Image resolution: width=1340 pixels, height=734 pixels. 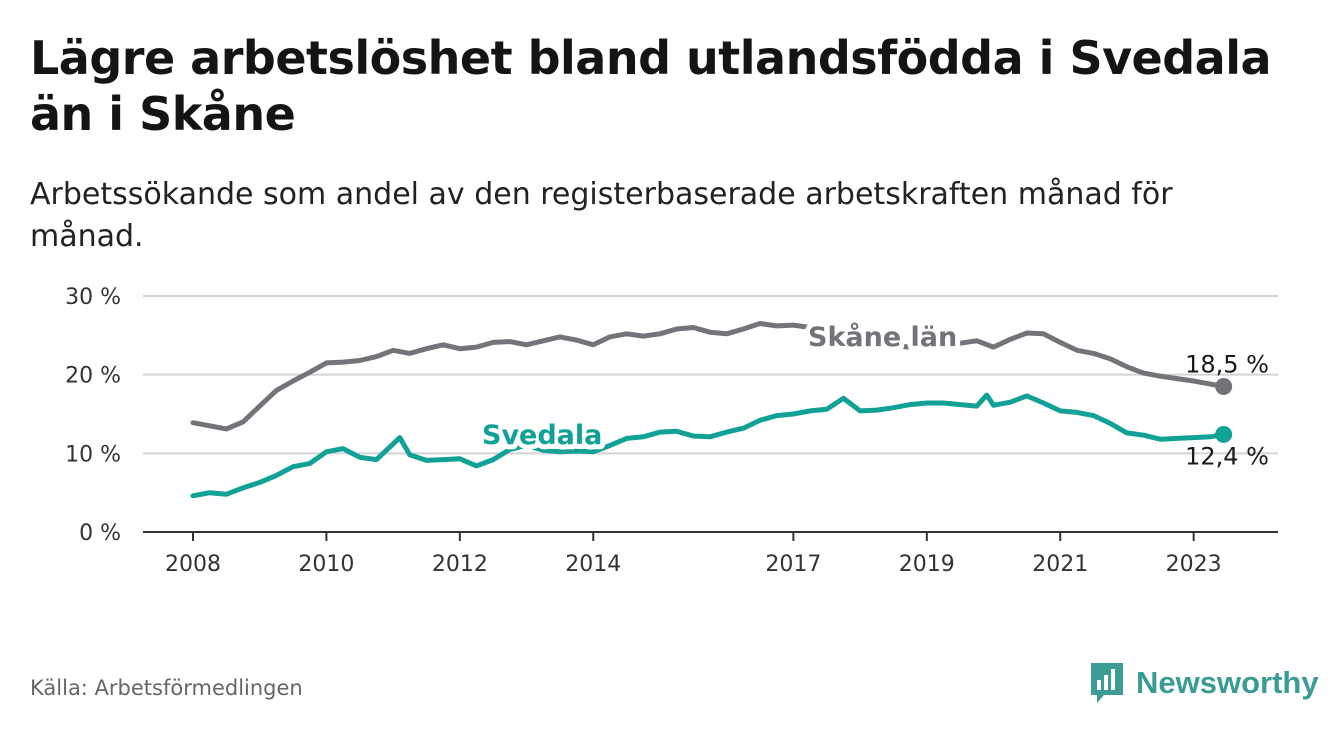 What do you see at coordinates (460, 564) in the screenshot?
I see `x-tick-label: 2012` at bounding box center [460, 564].